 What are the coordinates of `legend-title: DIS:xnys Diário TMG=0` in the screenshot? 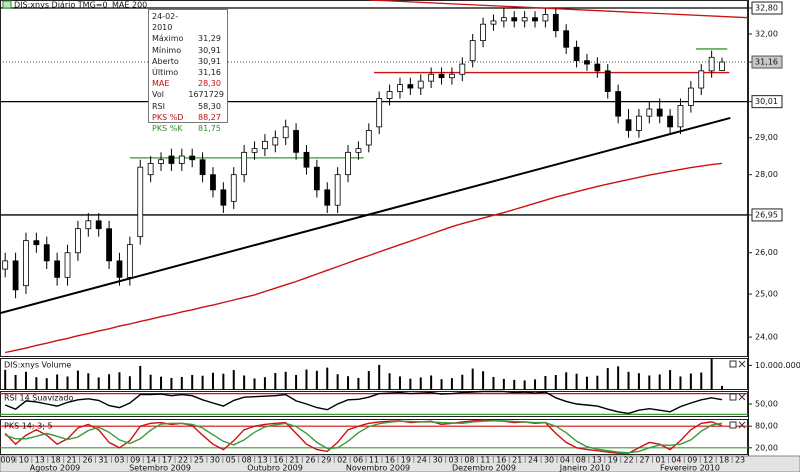 It's located at (61, 5).